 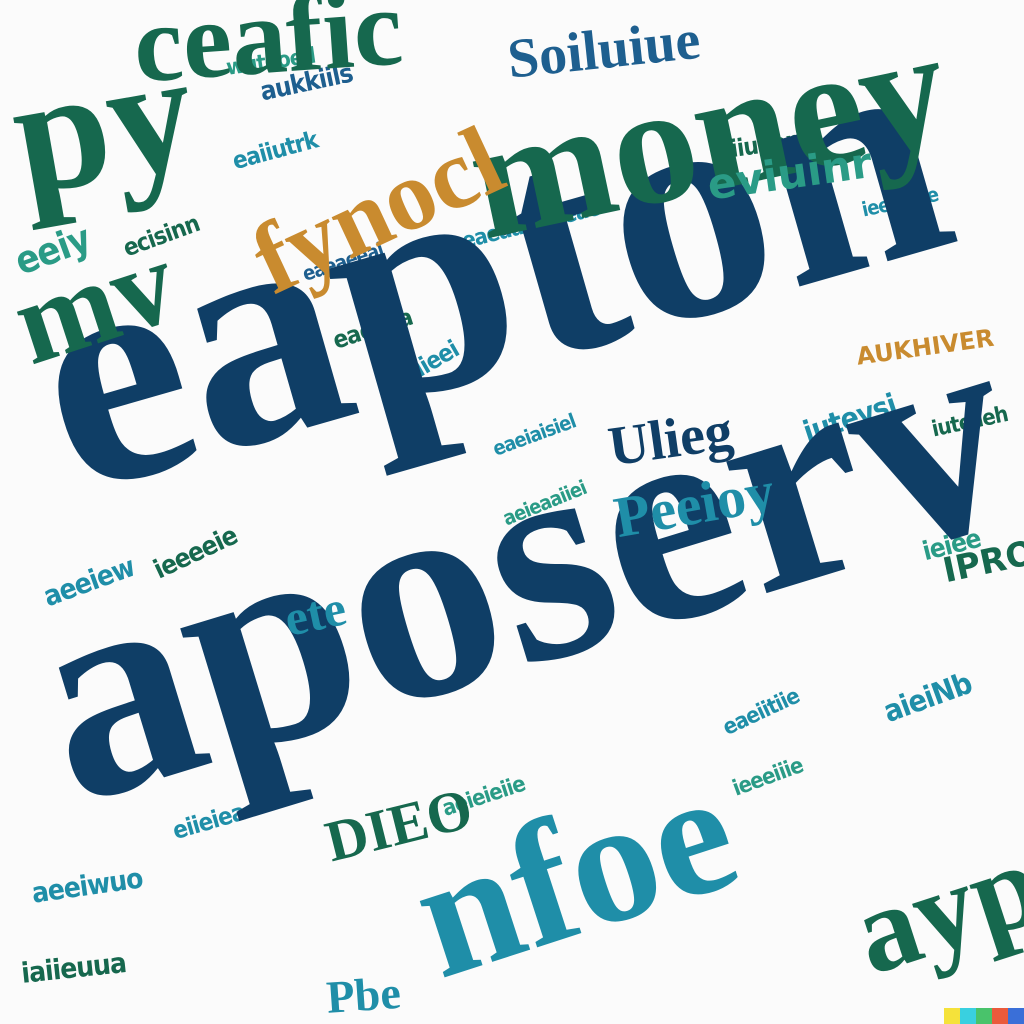 What do you see at coordinates (73, 968) in the screenshot?
I see `noise-text: iaiieuua` at bounding box center [73, 968].